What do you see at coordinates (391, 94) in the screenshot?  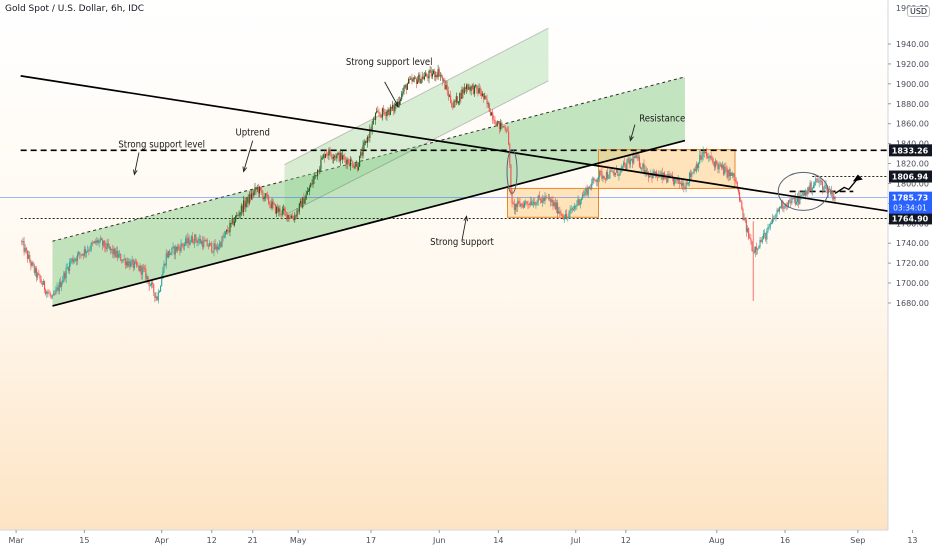 I see `arrow-strong-support-level-top` at bounding box center [391, 94].